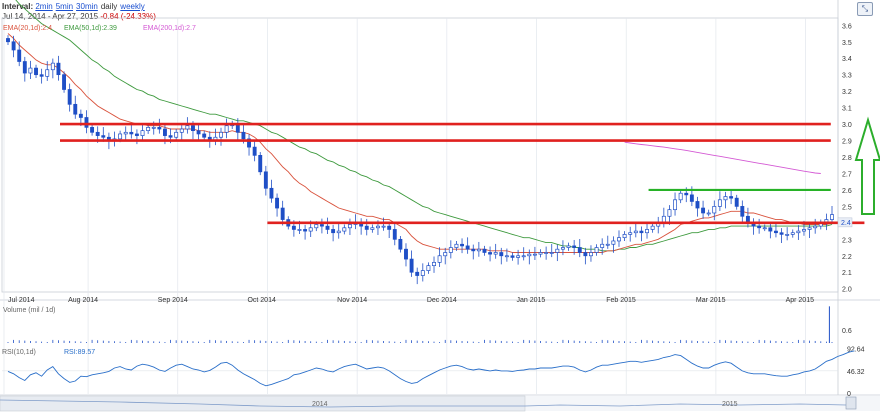 This screenshot has height=413, width=880. What do you see at coordinates (845, 222) in the screenshot?
I see `last-price-box` at bounding box center [845, 222].